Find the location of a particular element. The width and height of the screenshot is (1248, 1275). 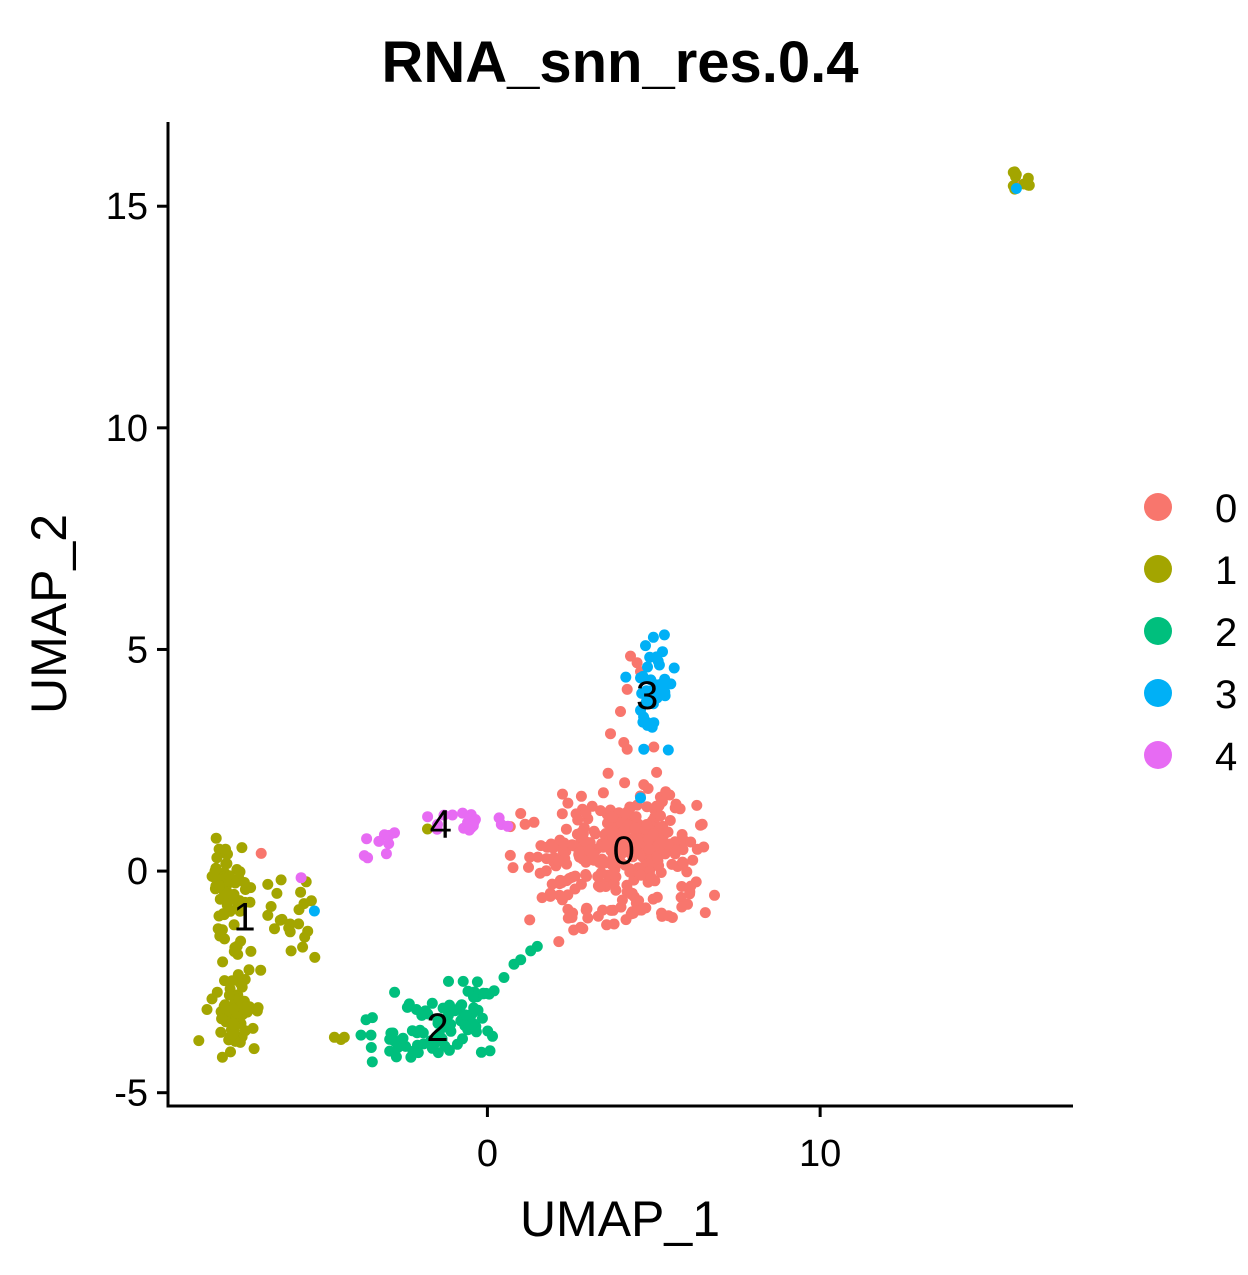

x-ticks: 0 10 is located at coordinates (659, 1140).